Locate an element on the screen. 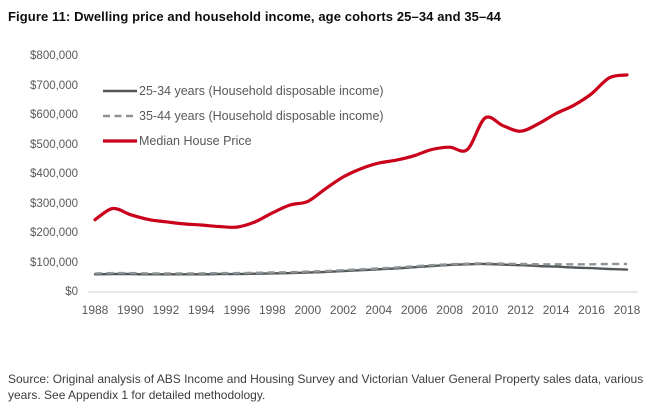 This screenshot has height=420, width=660. y-axis-label: $700,000 is located at coordinates (54, 85).